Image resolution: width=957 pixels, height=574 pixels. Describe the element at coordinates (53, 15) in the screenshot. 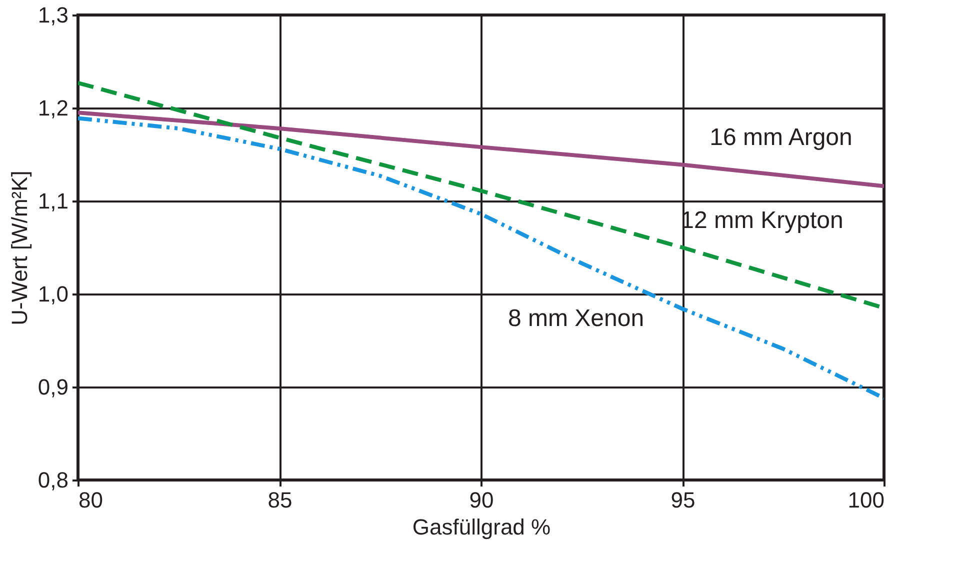

I see `y-tick-label: 1,3` at that location.